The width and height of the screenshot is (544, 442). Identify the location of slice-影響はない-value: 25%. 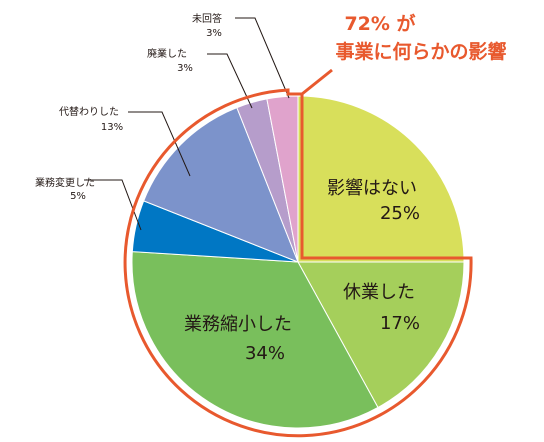
(400, 213).